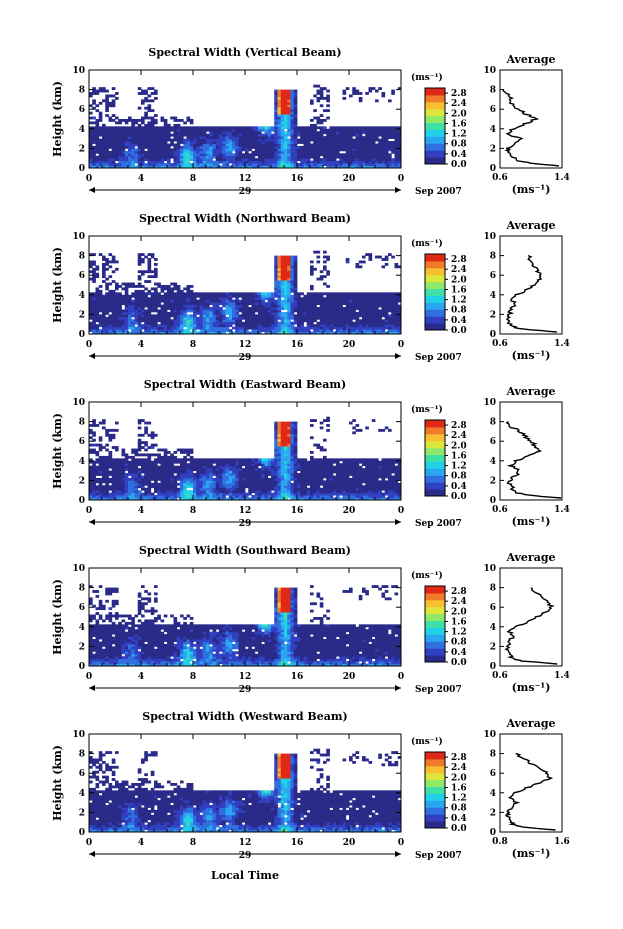  I want to click on colorbar-segment, so click(435, 112).